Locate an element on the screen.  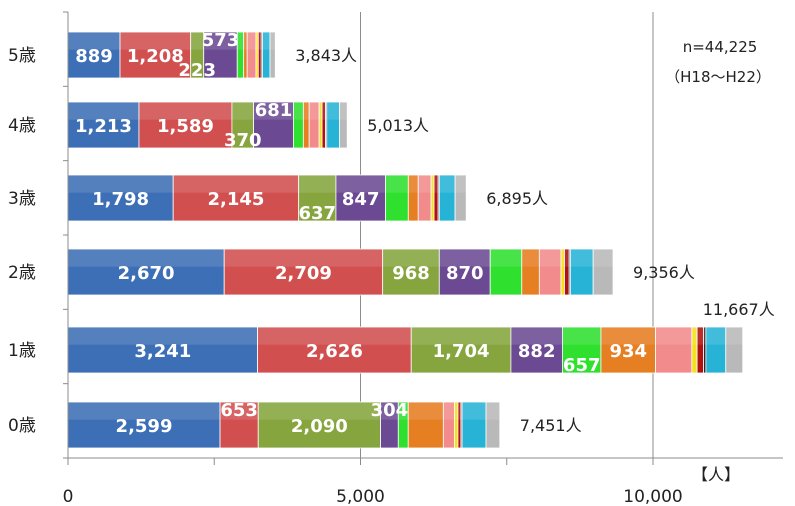
segment-label-4-2: 1,704 is located at coordinates (461, 351).